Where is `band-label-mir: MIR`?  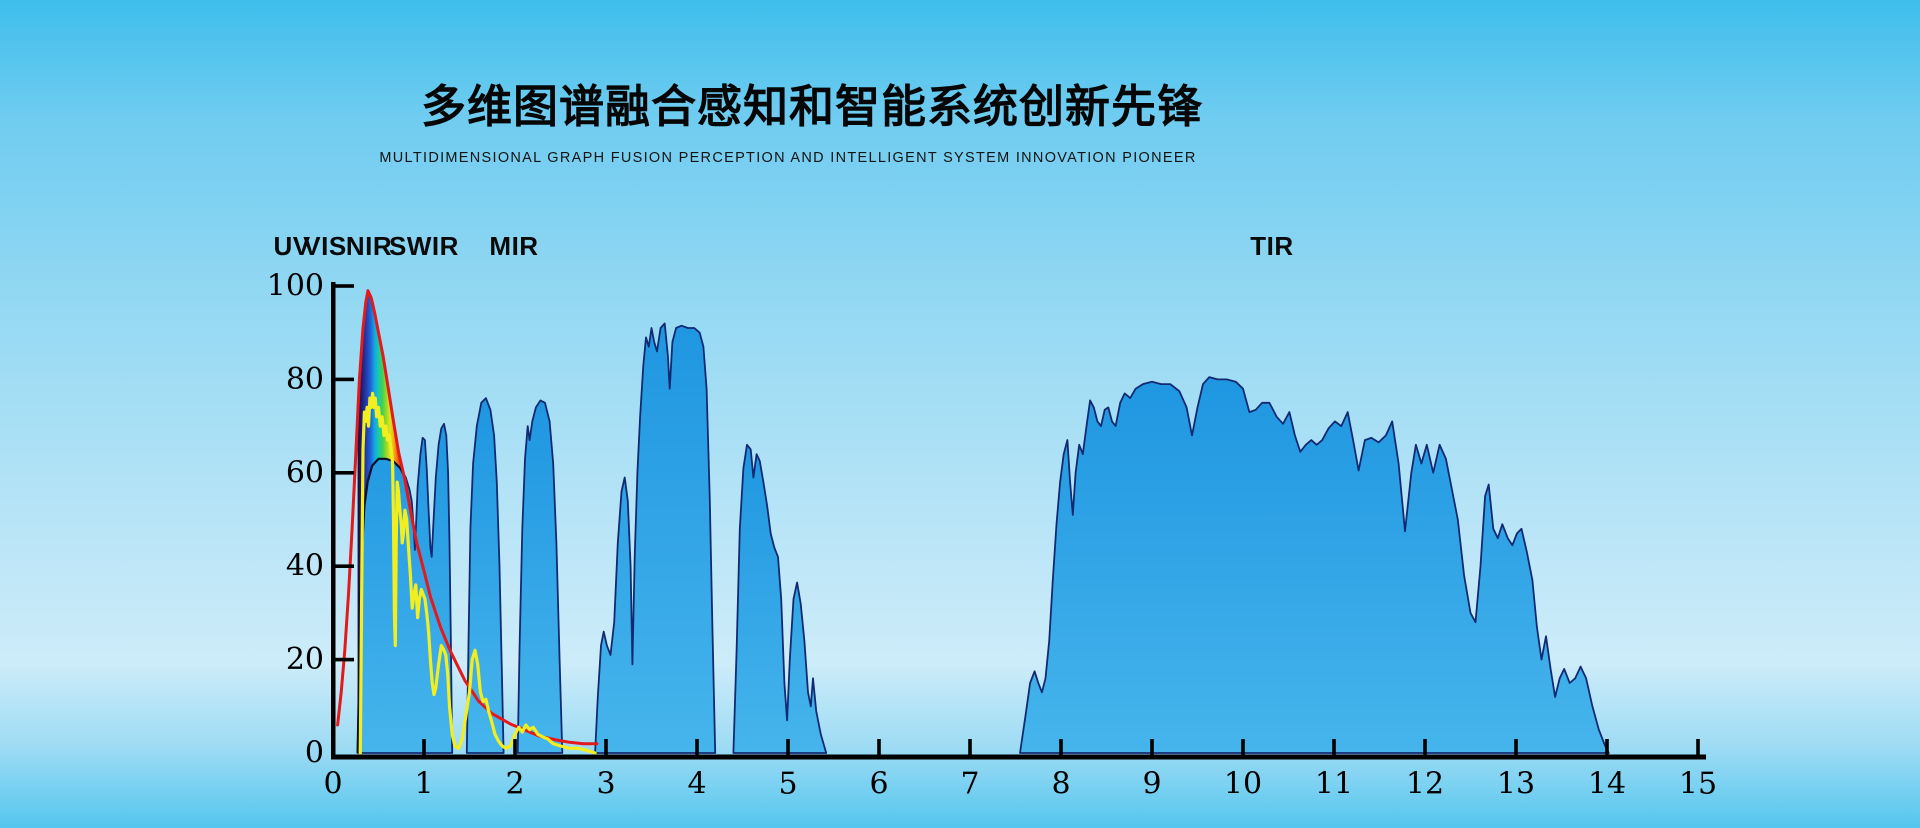
band-label-mir: MIR is located at coordinates (514, 246).